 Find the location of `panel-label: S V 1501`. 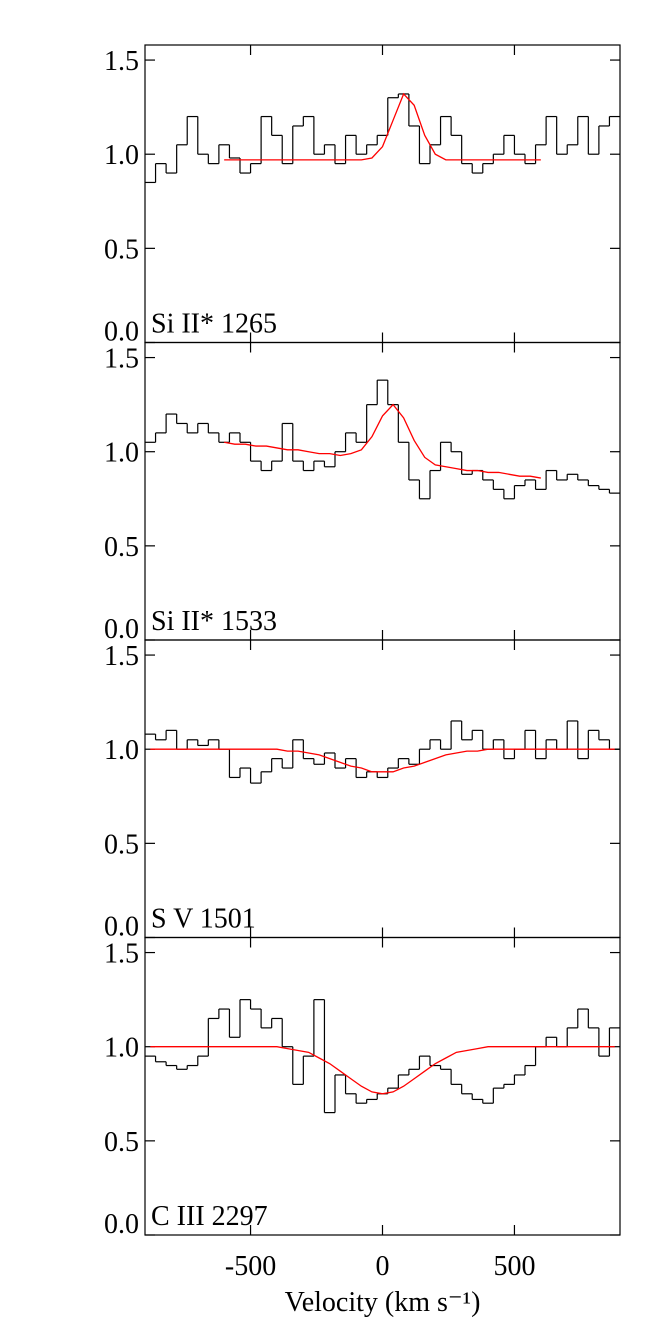

panel-label: S V 1501 is located at coordinates (203, 919).